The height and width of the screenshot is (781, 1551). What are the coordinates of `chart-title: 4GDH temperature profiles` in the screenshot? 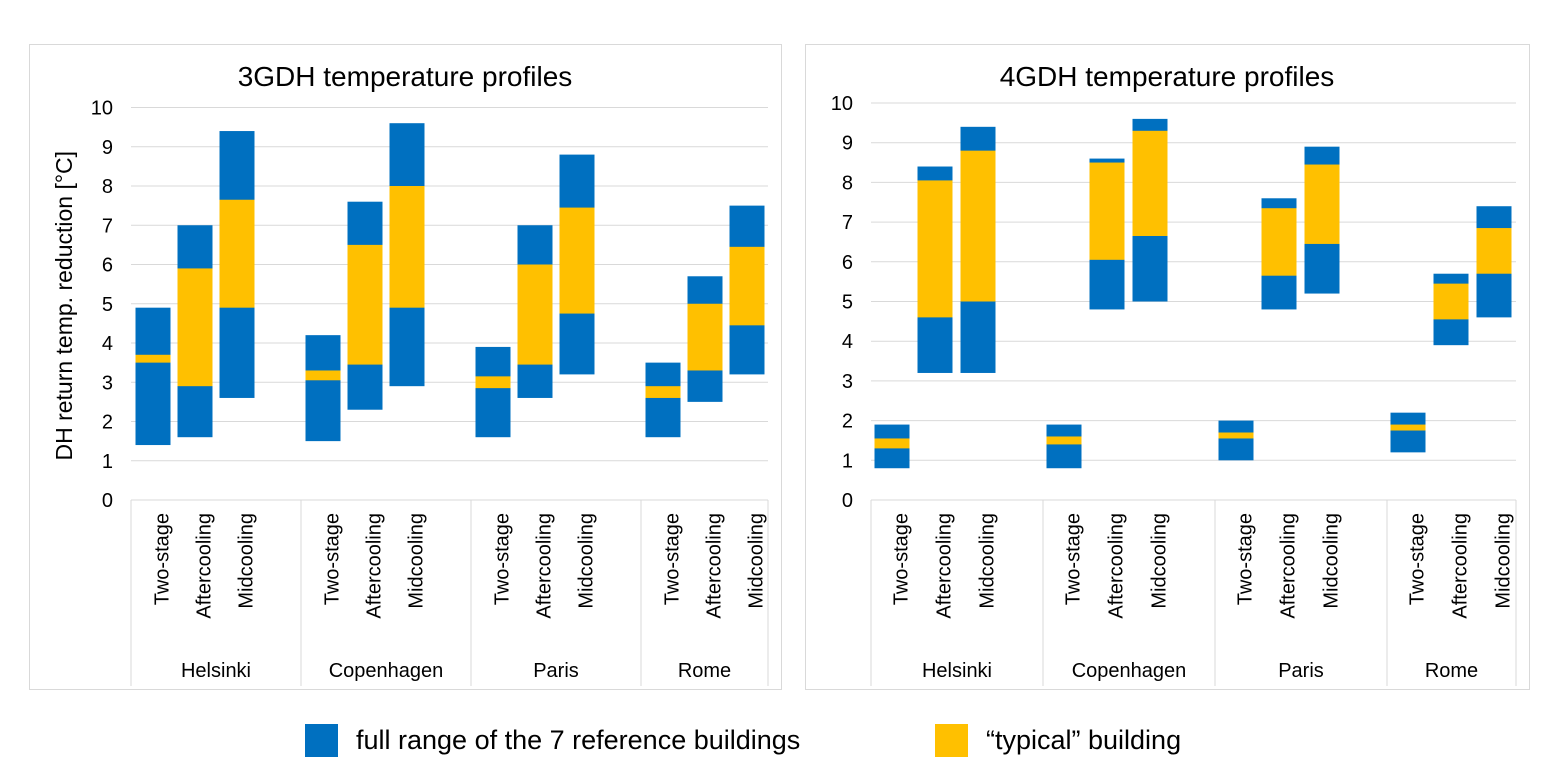 It's located at (1167, 76).